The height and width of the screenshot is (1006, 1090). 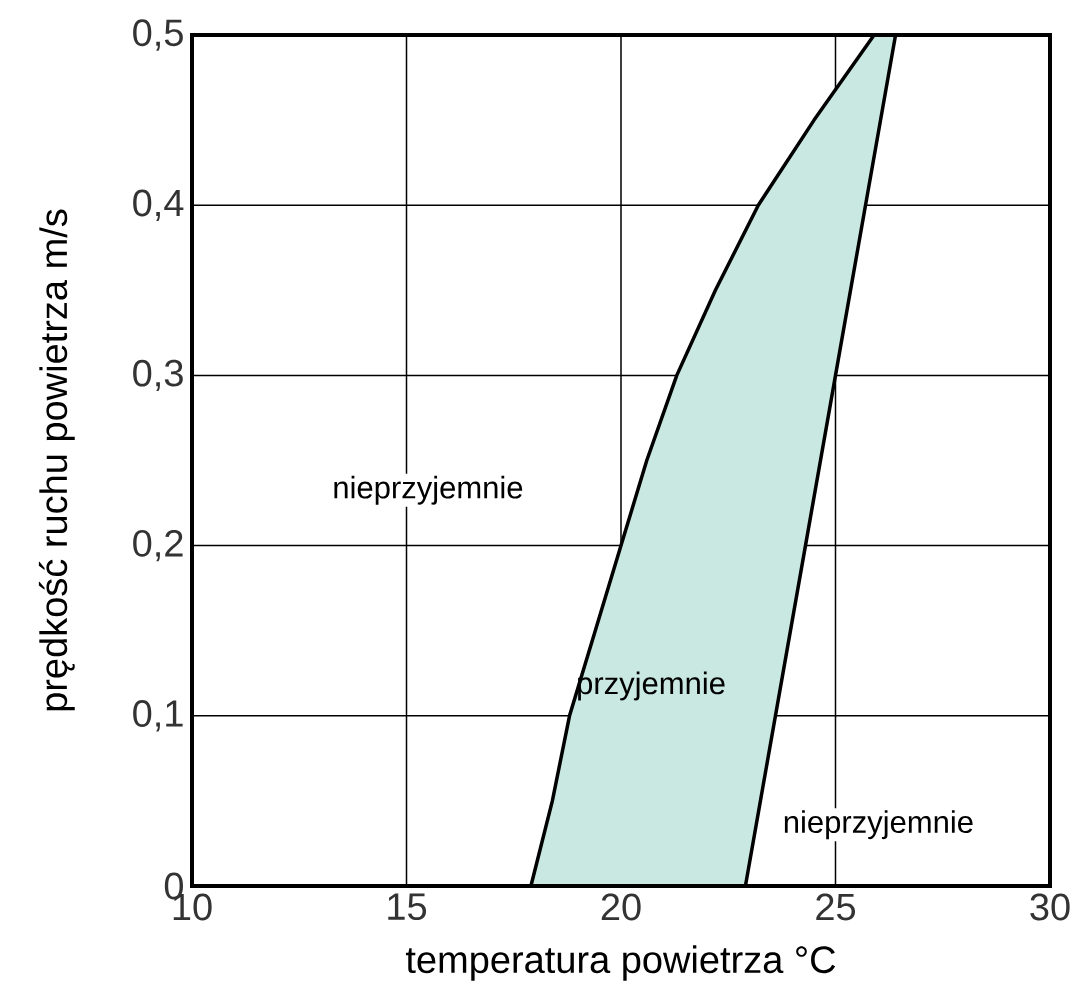 What do you see at coordinates (620, 963) in the screenshot?
I see `x-axis-title: temperatura powietrza °C` at bounding box center [620, 963].